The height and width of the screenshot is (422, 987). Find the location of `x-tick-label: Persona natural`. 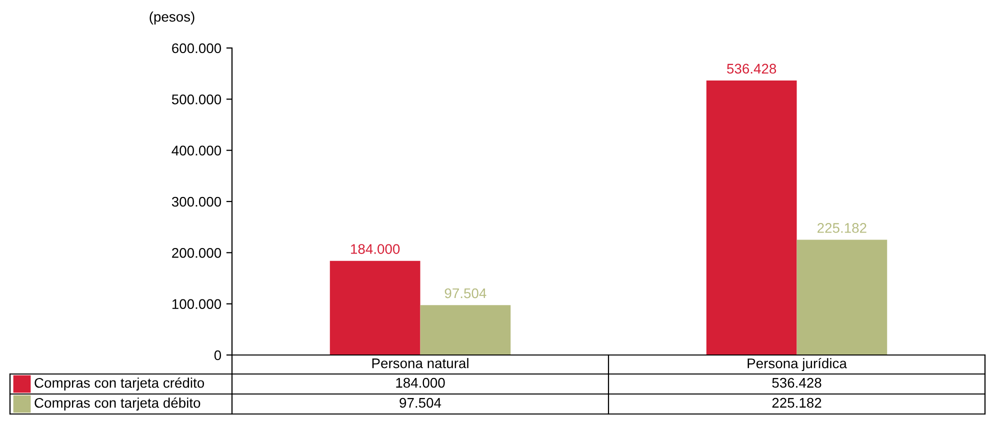

x-tick-label: Persona natural is located at coordinates (420, 363).